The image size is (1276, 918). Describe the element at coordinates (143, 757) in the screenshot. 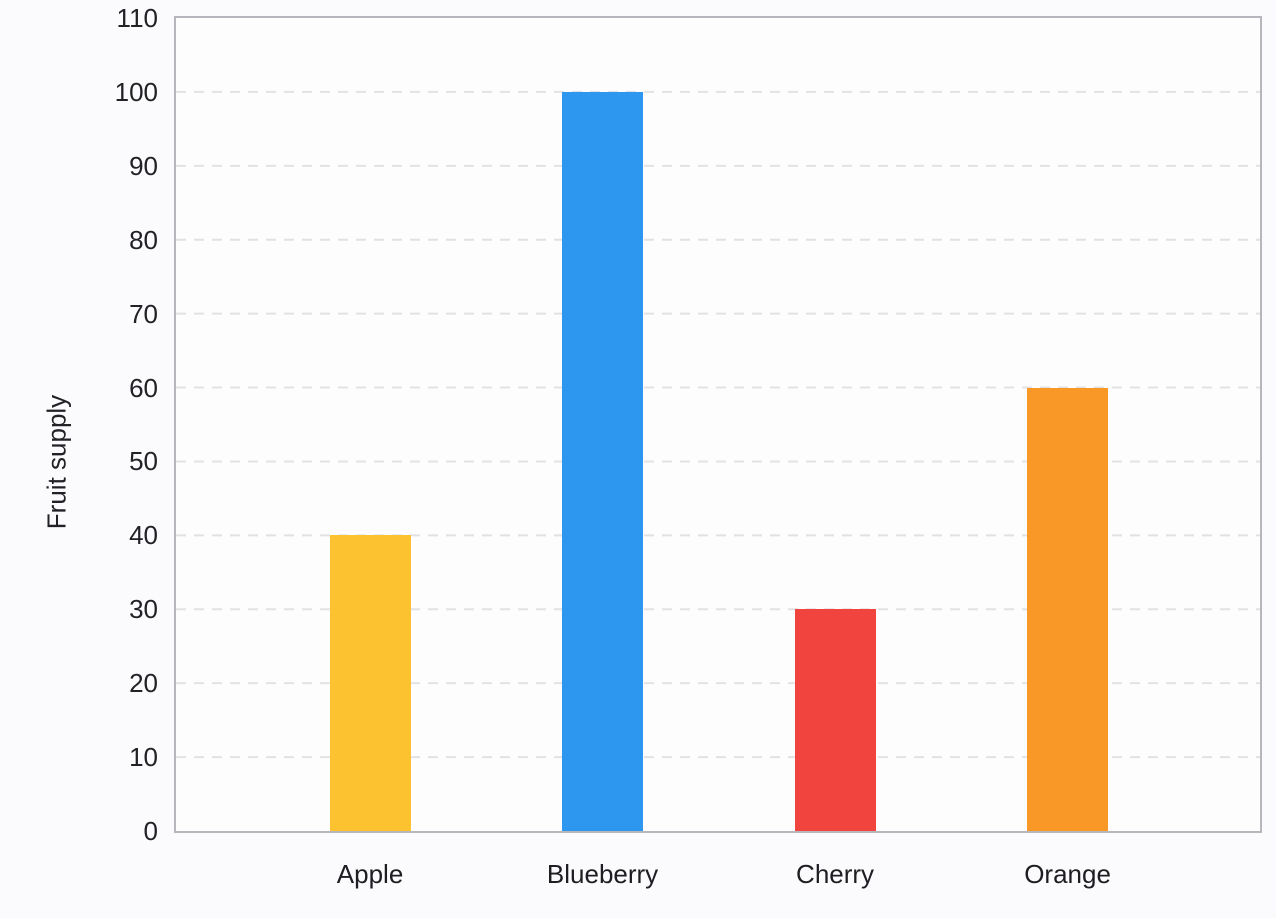

I see `y-tick-label: 10` at that location.